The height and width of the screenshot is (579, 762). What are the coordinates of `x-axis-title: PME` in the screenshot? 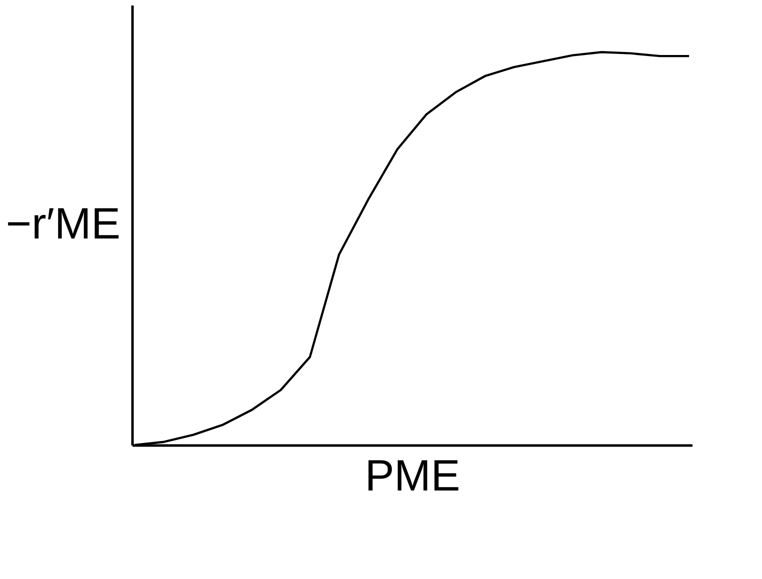 It's located at (412, 476).